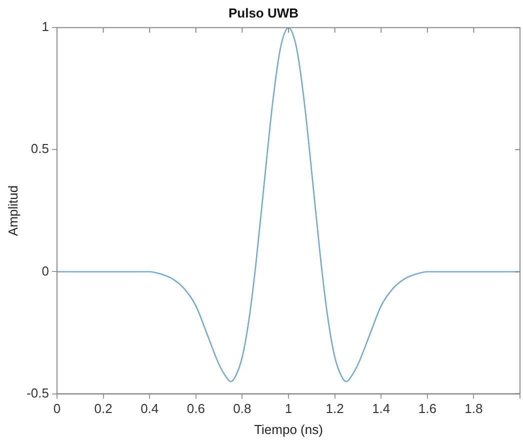  I want to click on x-tick-label: 0.6, so click(195, 408).